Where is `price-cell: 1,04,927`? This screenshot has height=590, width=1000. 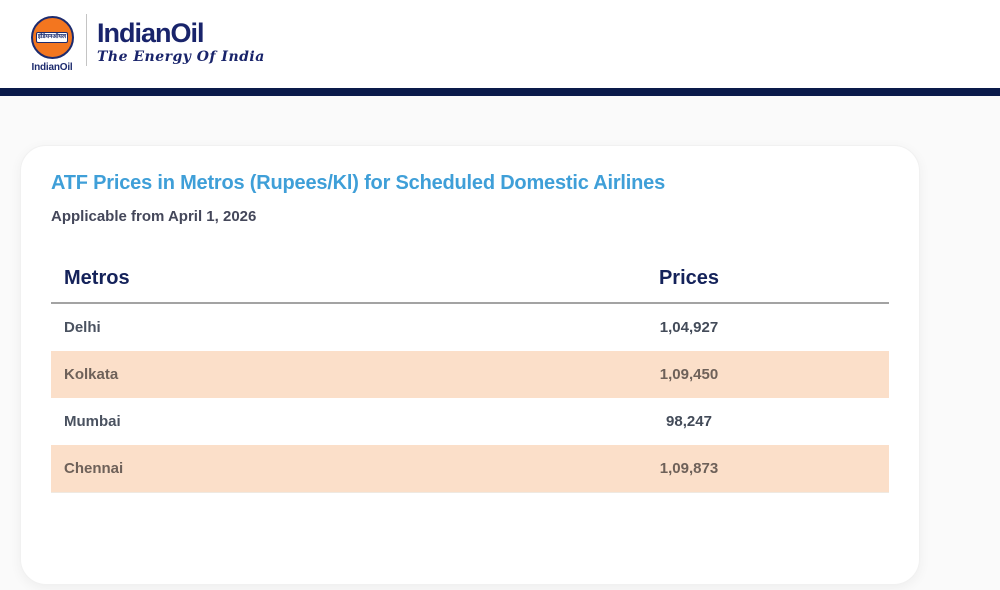
price-cell: 1,04,927 is located at coordinates (689, 327).